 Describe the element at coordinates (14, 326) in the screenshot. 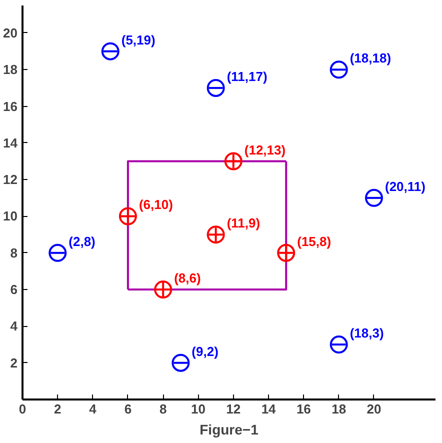

I see `y-tick-label: 4` at that location.